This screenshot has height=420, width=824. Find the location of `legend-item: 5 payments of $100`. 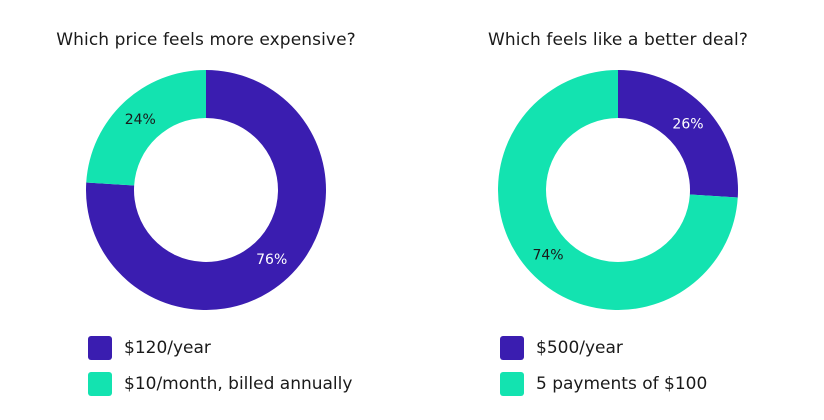

legend-item: 5 payments of $100 is located at coordinates (603, 384).